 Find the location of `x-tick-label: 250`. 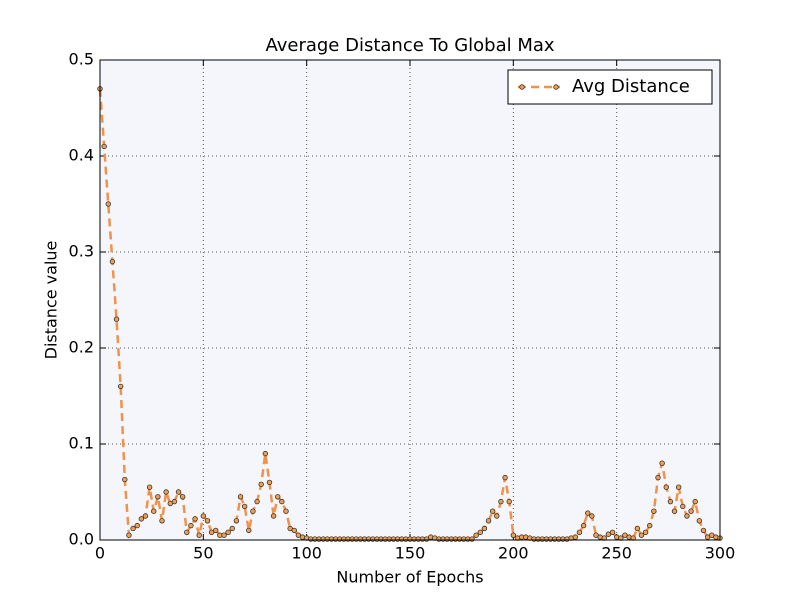

x-tick-label: 250 is located at coordinates (616, 553).